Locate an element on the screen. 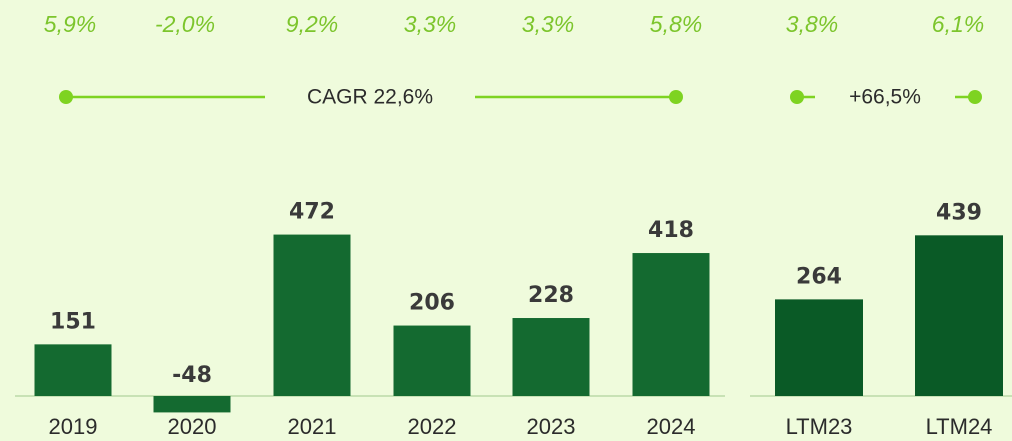 The height and width of the screenshot is (441, 1012). category-label: 2023 is located at coordinates (551, 426).